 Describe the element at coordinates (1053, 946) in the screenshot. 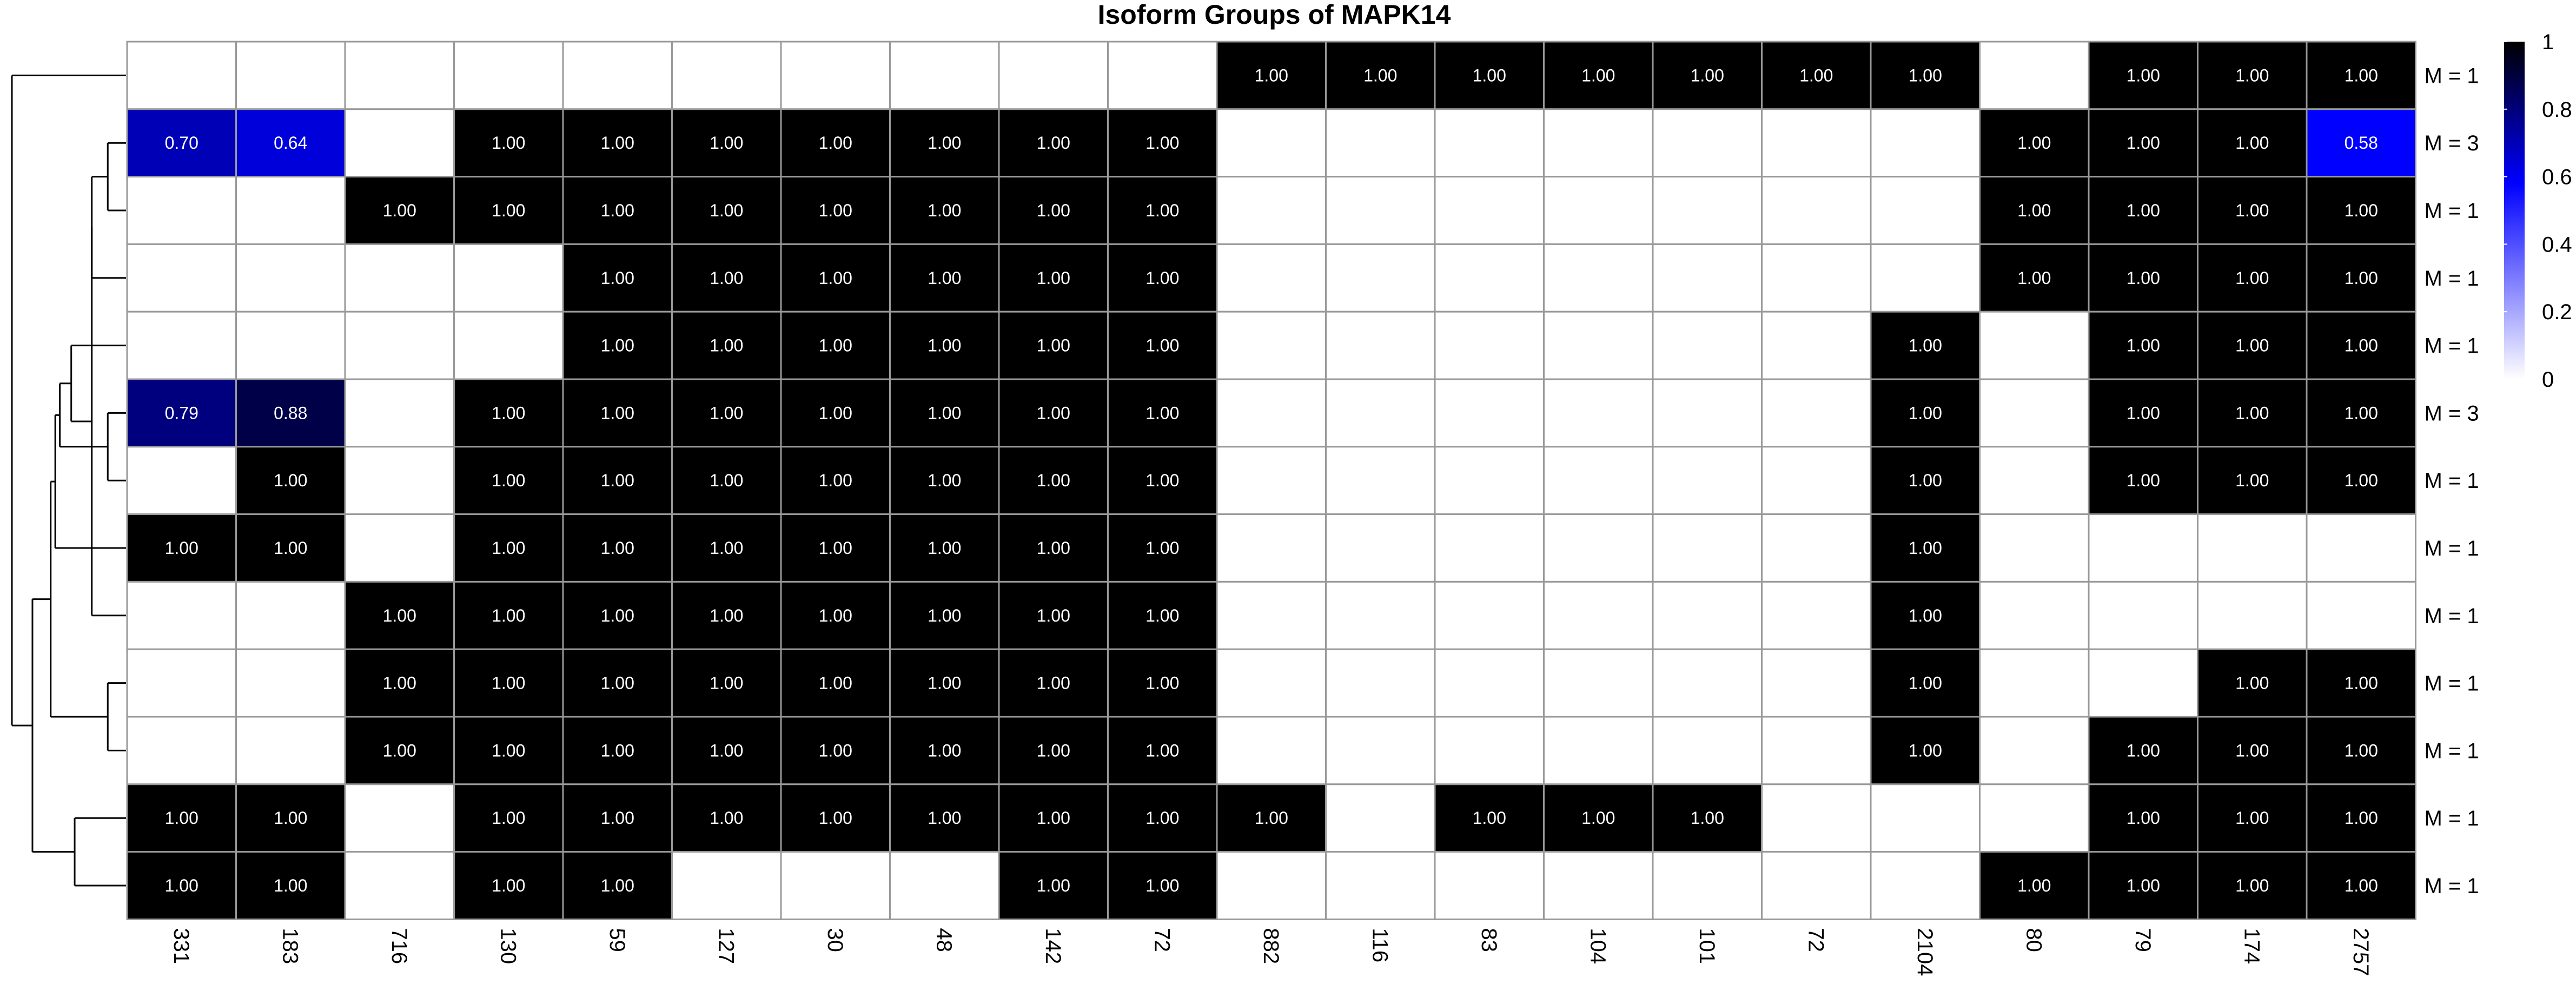

I see `column-label: 142` at that location.